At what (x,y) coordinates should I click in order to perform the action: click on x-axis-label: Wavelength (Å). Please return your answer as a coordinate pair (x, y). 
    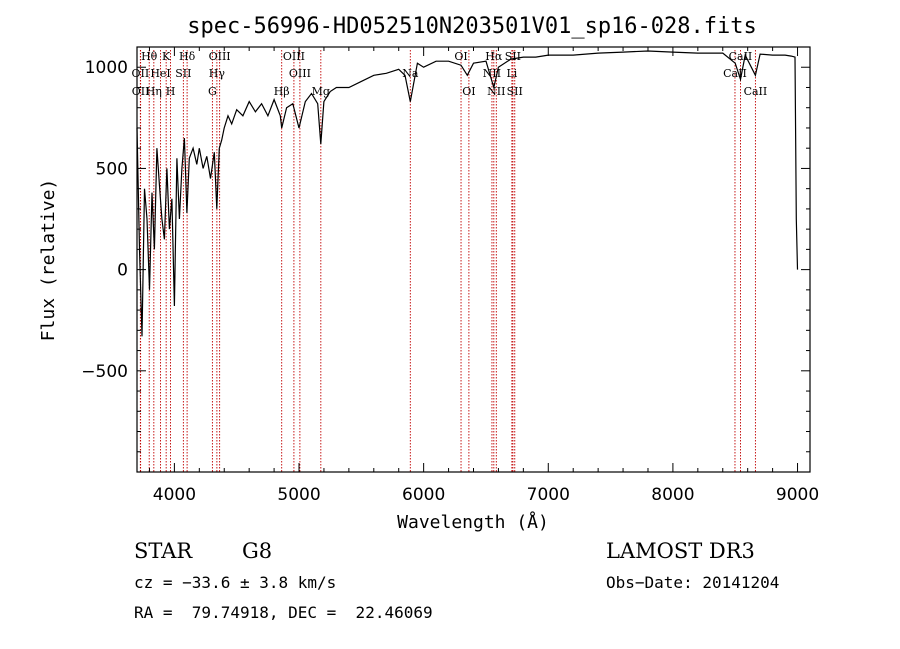
    Looking at the image, I should click on (473, 522).